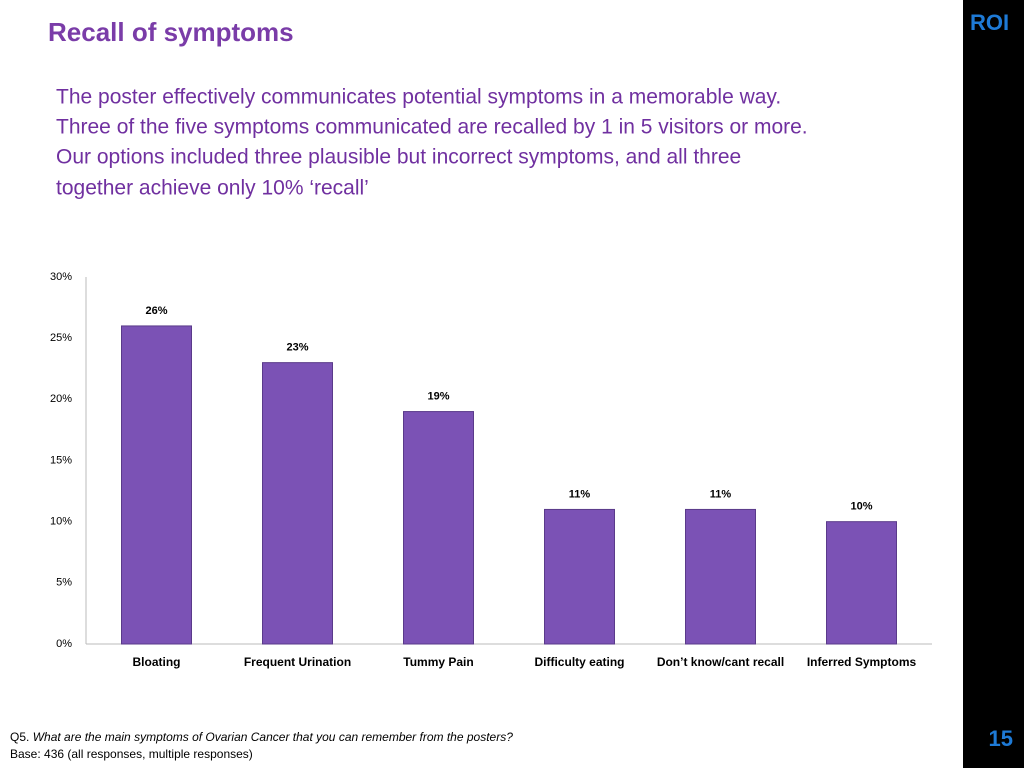 This screenshot has width=1024, height=773. What do you see at coordinates (297, 348) in the screenshot?
I see `data-label: 23%` at bounding box center [297, 348].